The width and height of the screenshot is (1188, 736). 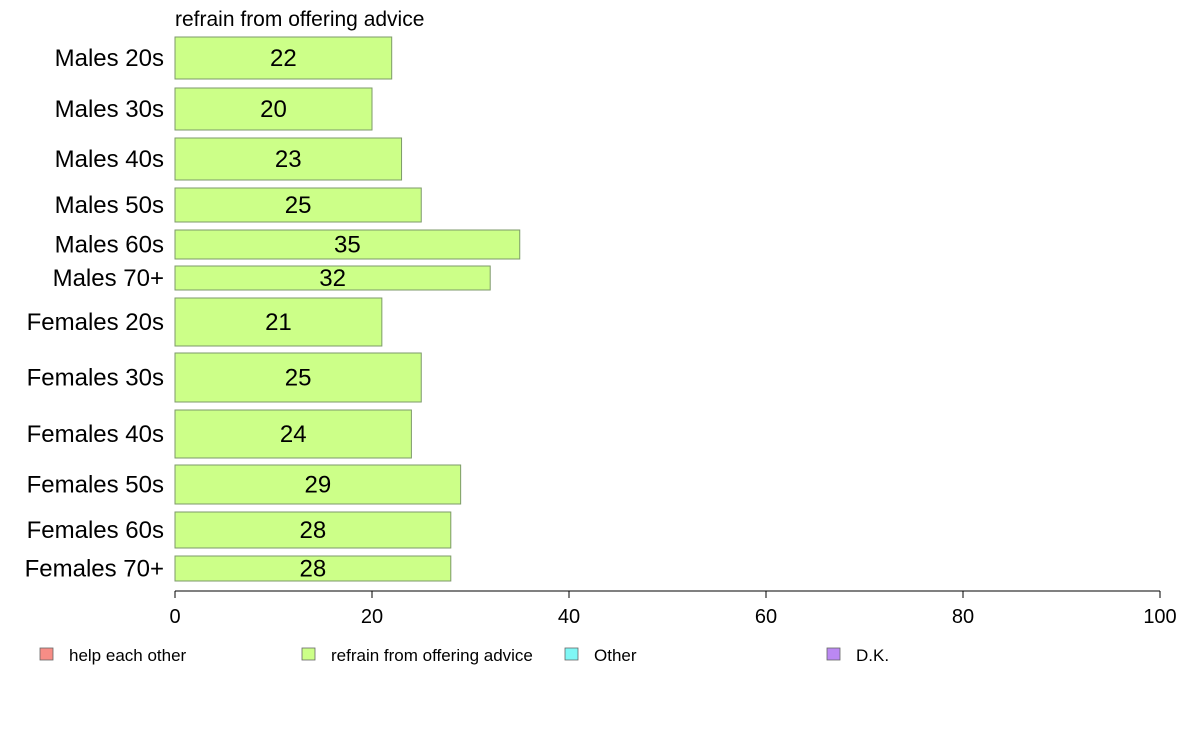 I want to click on legend-label: refrain from offering advice, so click(x=432, y=655).